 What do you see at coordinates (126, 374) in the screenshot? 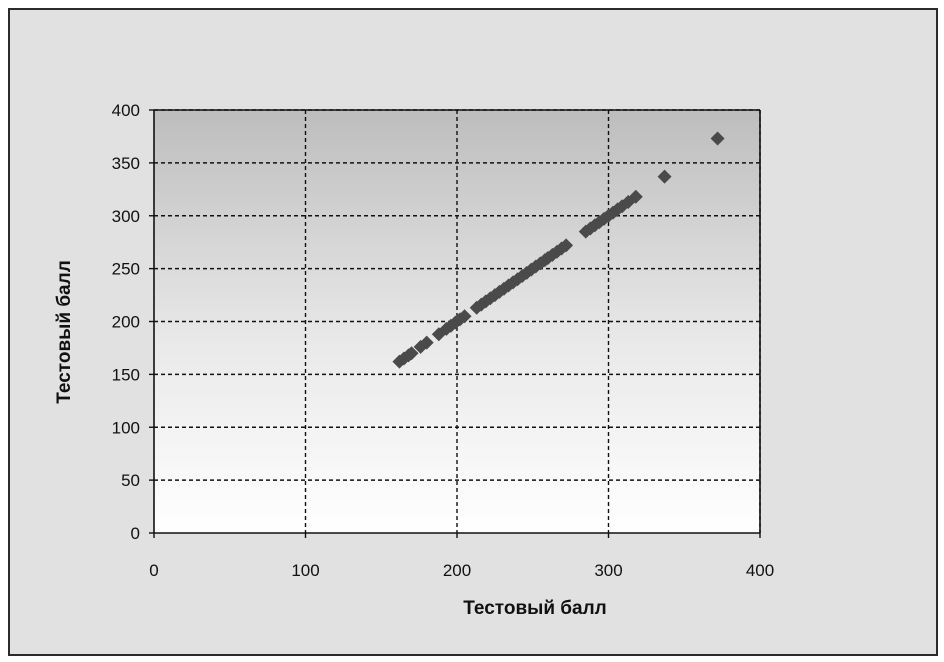
I see `y-tick-label: 150` at bounding box center [126, 374].